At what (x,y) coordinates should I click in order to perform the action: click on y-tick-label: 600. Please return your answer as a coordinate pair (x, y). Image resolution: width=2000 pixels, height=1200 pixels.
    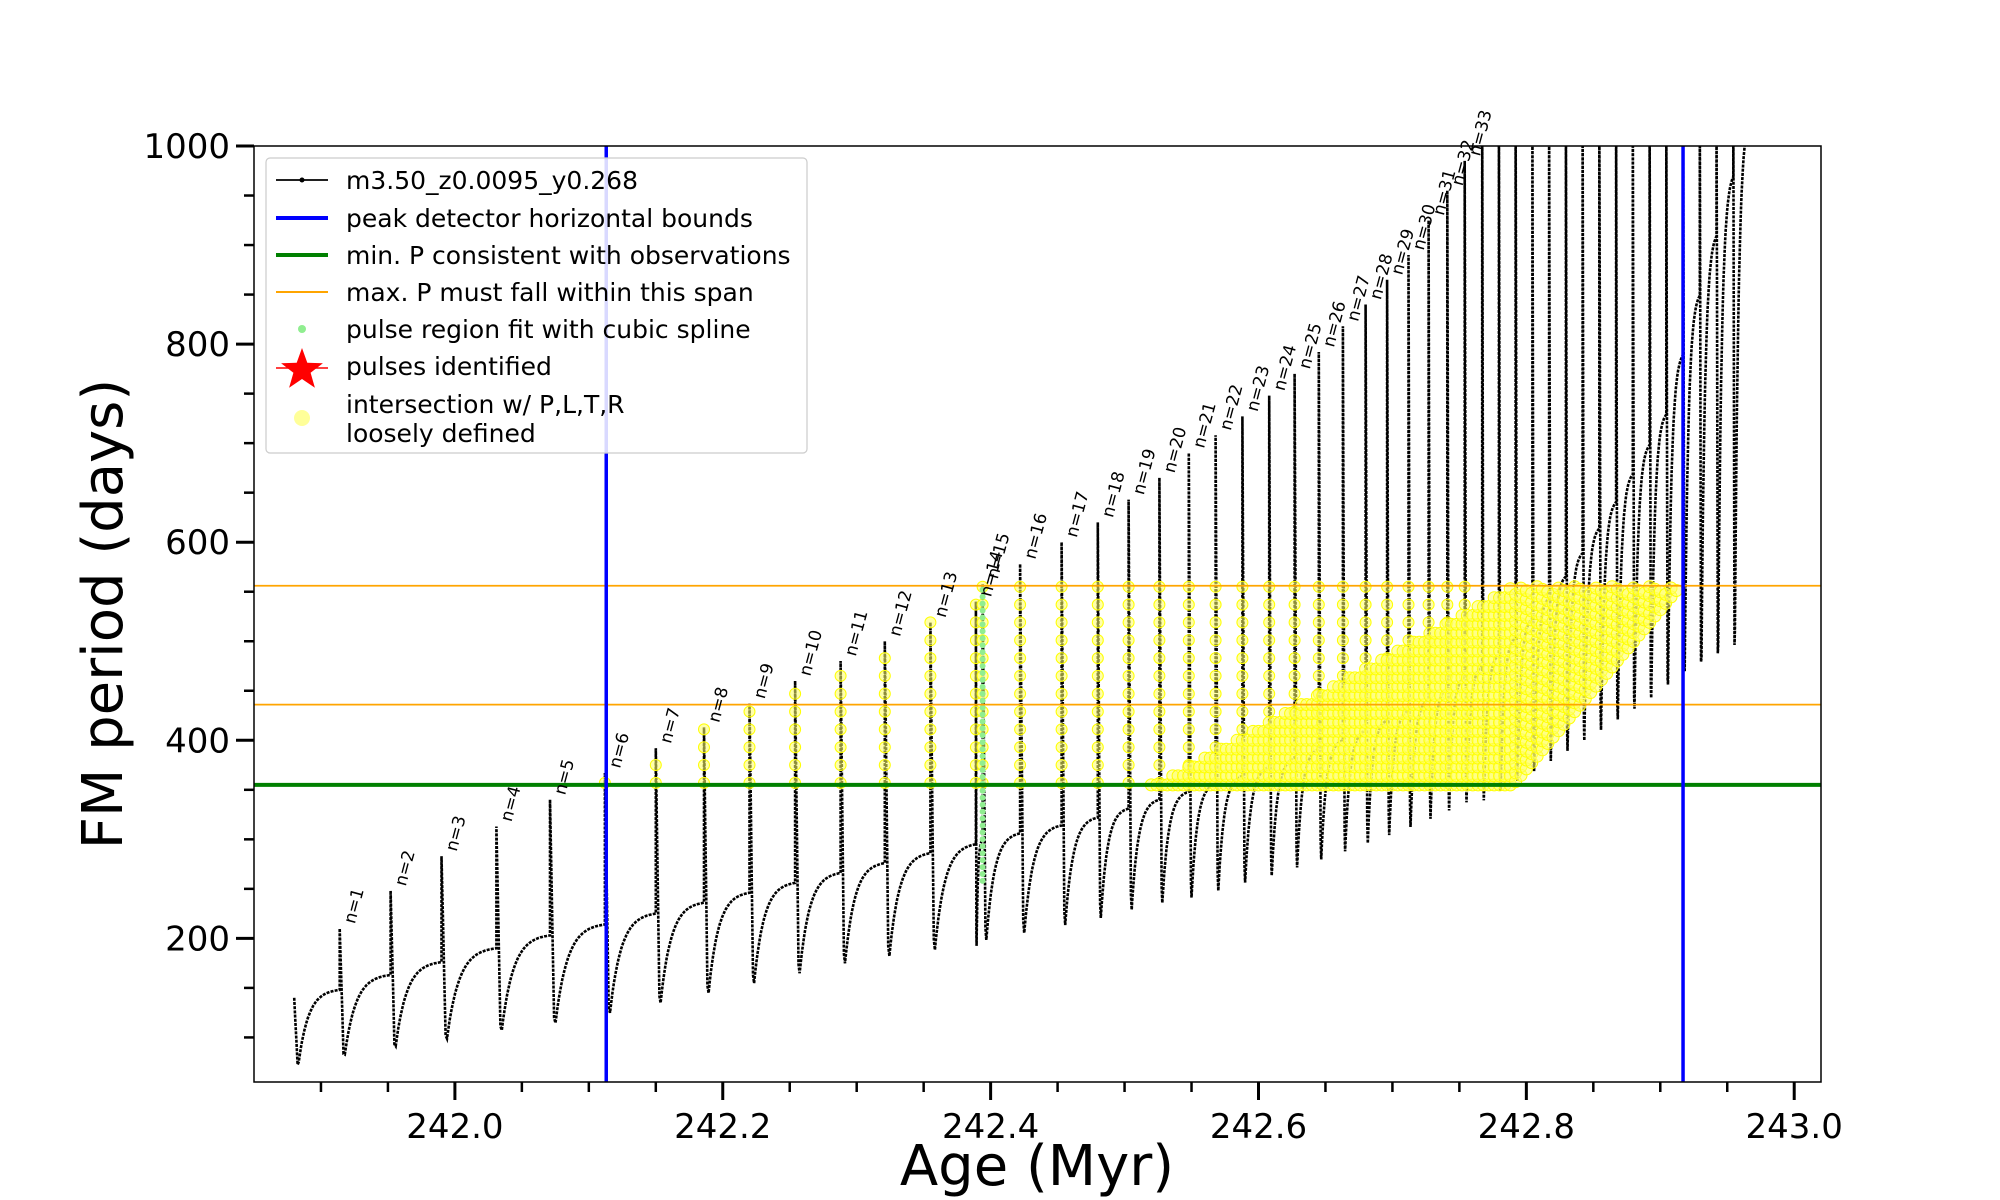
    Looking at the image, I should click on (197, 543).